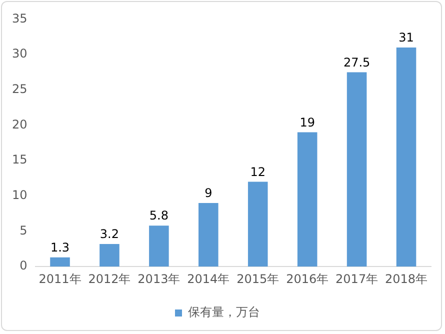 This screenshot has width=445, height=334. Describe the element at coordinates (159, 279) in the screenshot. I see `x-tick-label: 2013年` at that location.